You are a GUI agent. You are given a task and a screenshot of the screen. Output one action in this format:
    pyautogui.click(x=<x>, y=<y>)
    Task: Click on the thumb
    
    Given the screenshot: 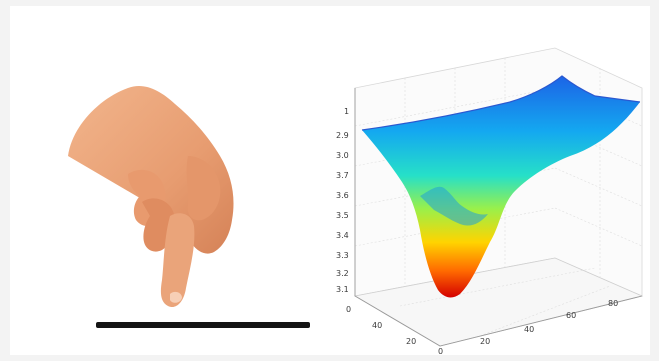 What is the action you would take?
    pyautogui.click(x=203, y=188)
    